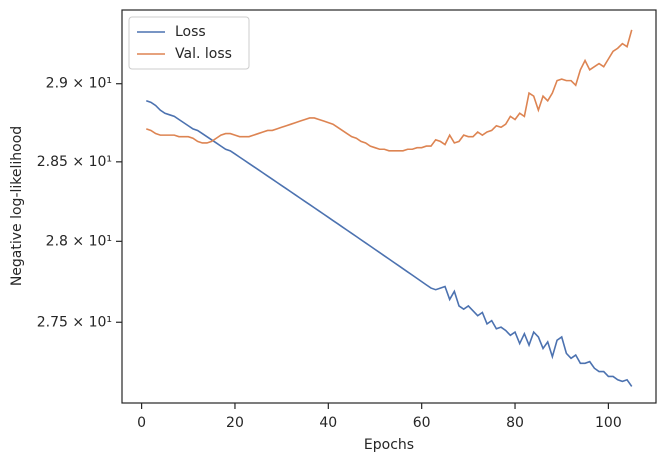 The height and width of the screenshot is (467, 666). I want to click on y-tick-label: 2.85 × 10¹, so click(74, 162).